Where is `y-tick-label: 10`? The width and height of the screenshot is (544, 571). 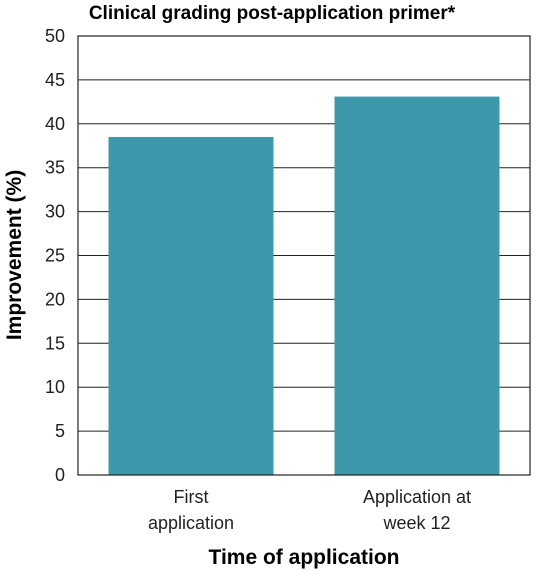
y-tick-label: 10 is located at coordinates (55, 387).